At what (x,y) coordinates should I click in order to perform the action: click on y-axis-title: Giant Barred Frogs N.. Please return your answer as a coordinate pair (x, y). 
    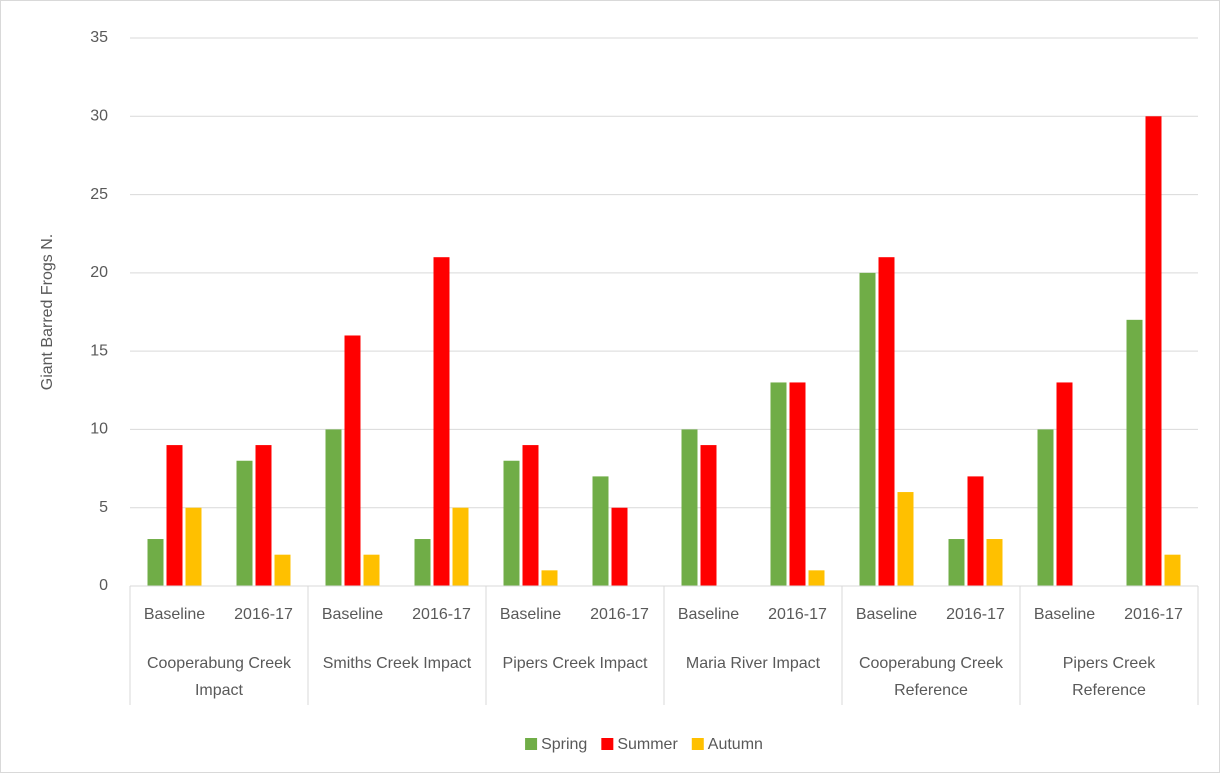
    Looking at the image, I should click on (47, 312).